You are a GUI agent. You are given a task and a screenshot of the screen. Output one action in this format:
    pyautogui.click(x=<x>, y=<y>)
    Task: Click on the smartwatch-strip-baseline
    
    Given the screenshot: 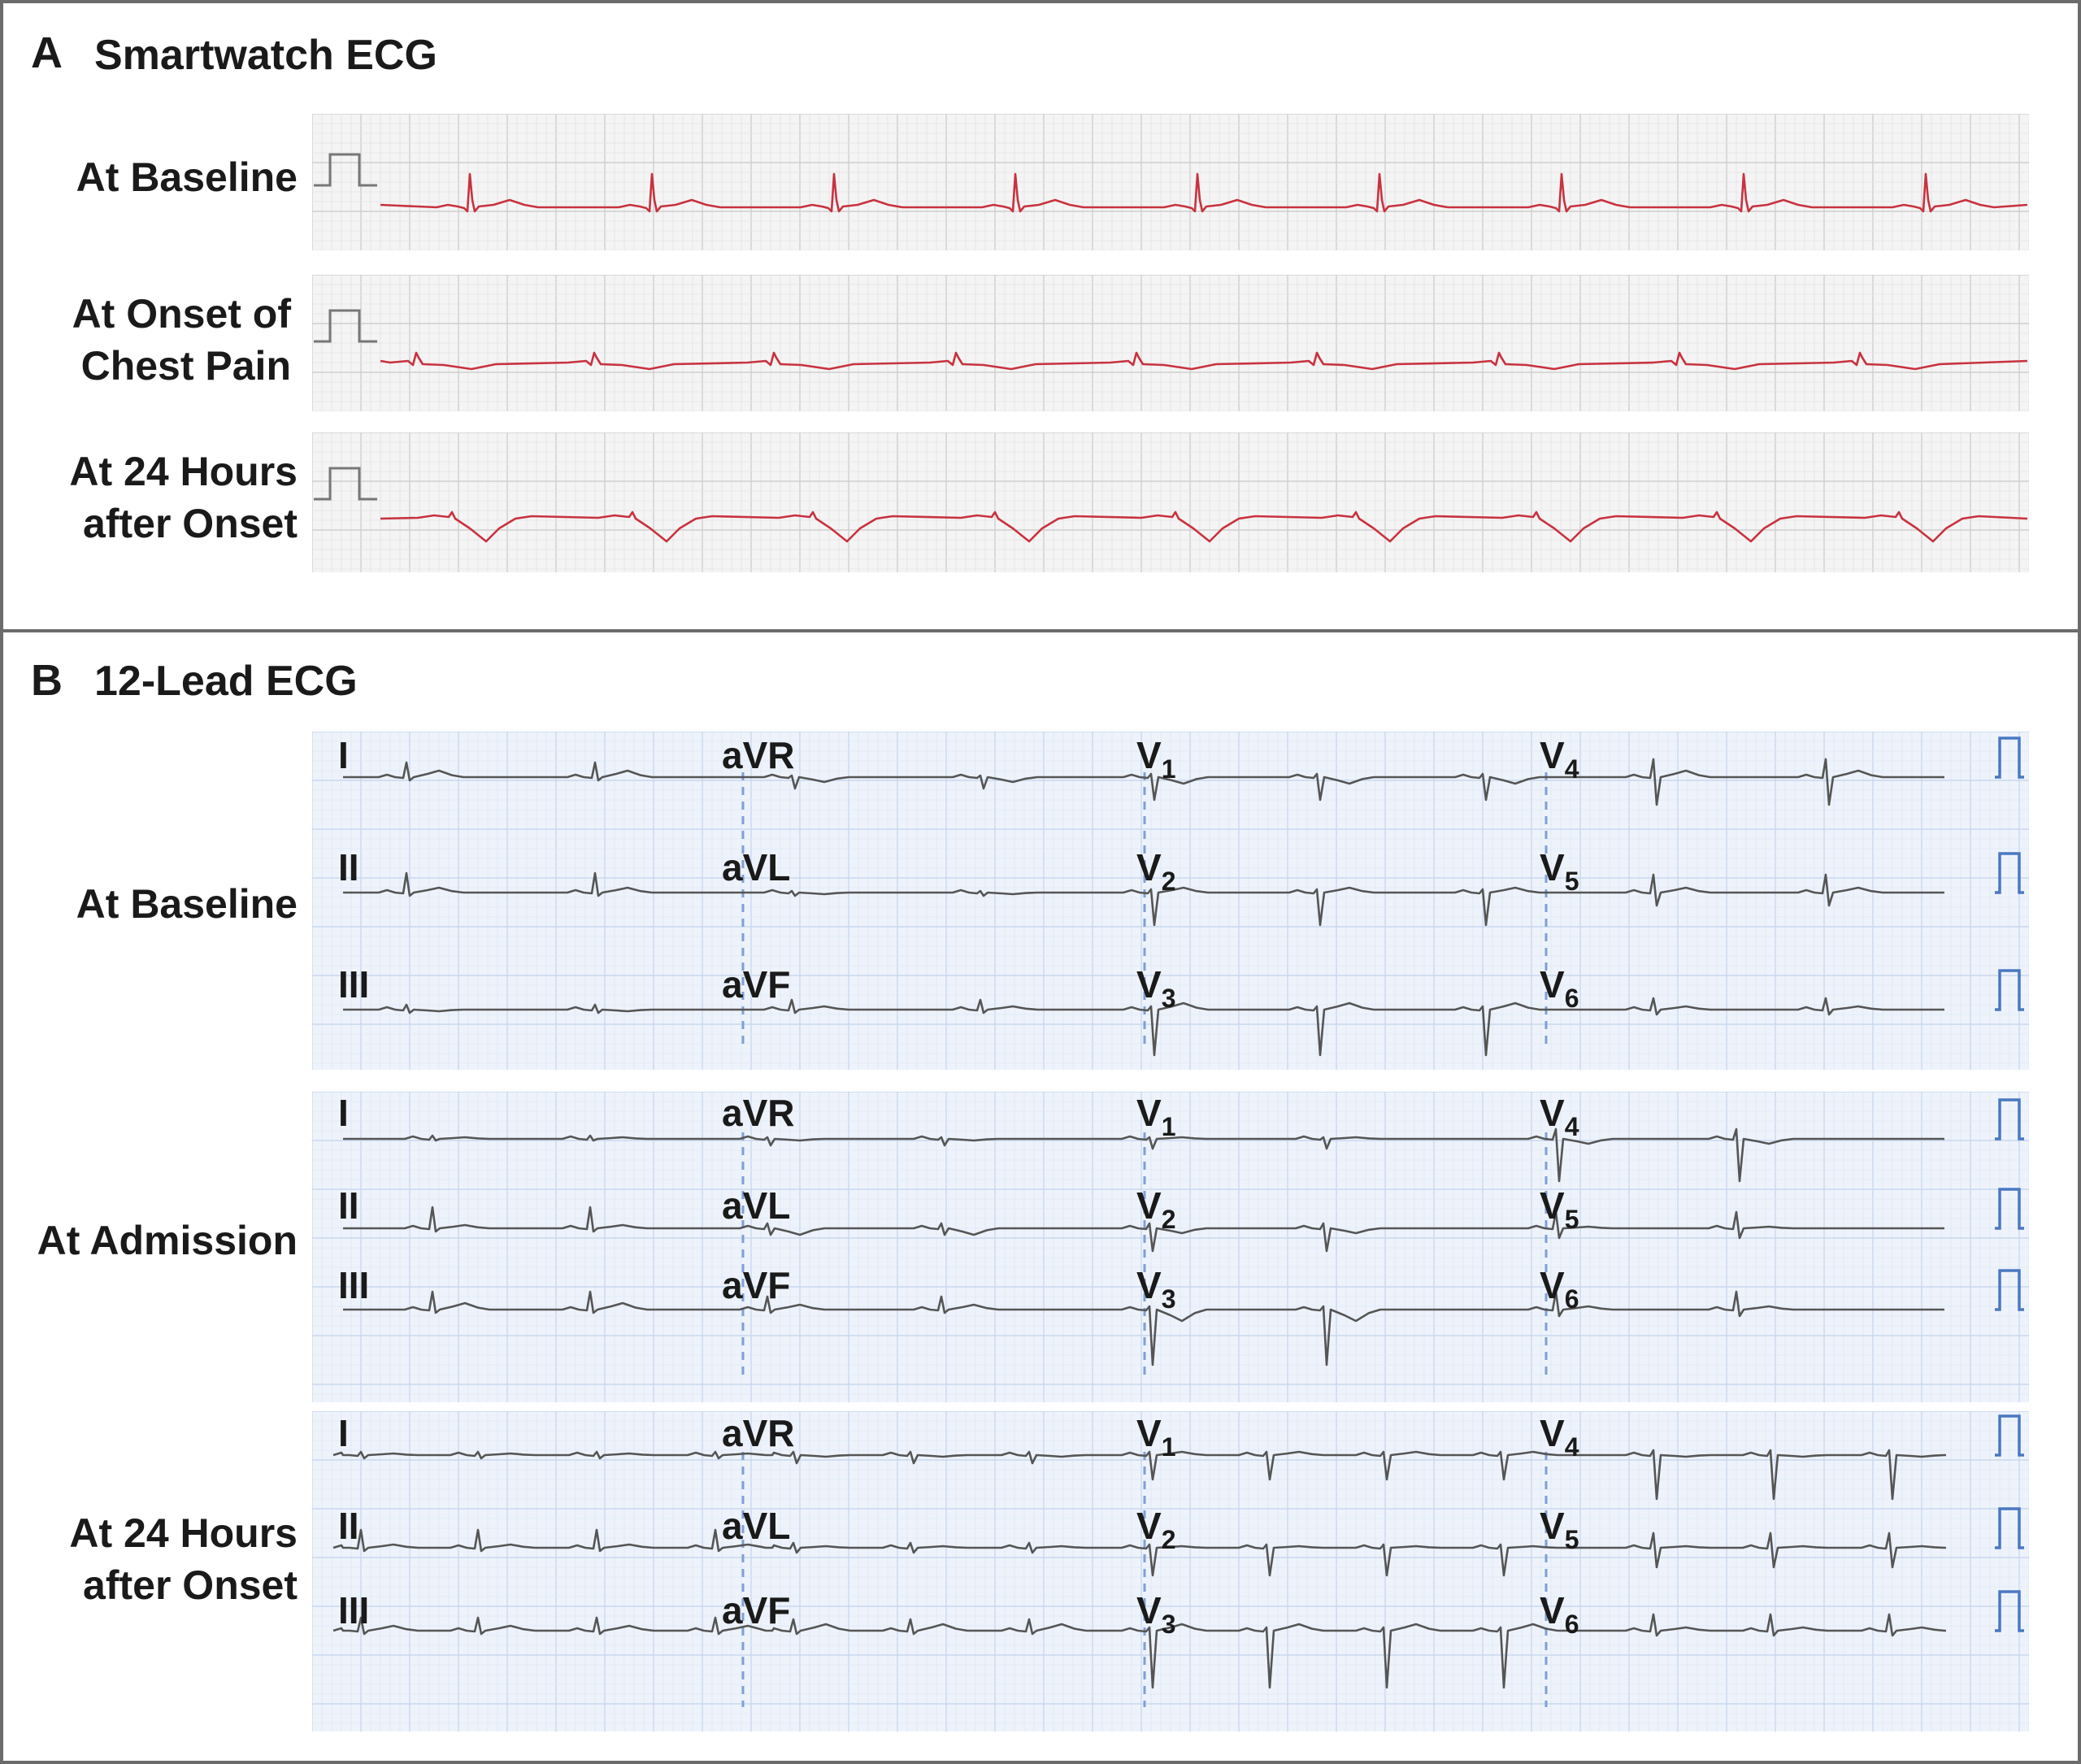 What is the action you would take?
    pyautogui.click(x=1170, y=182)
    